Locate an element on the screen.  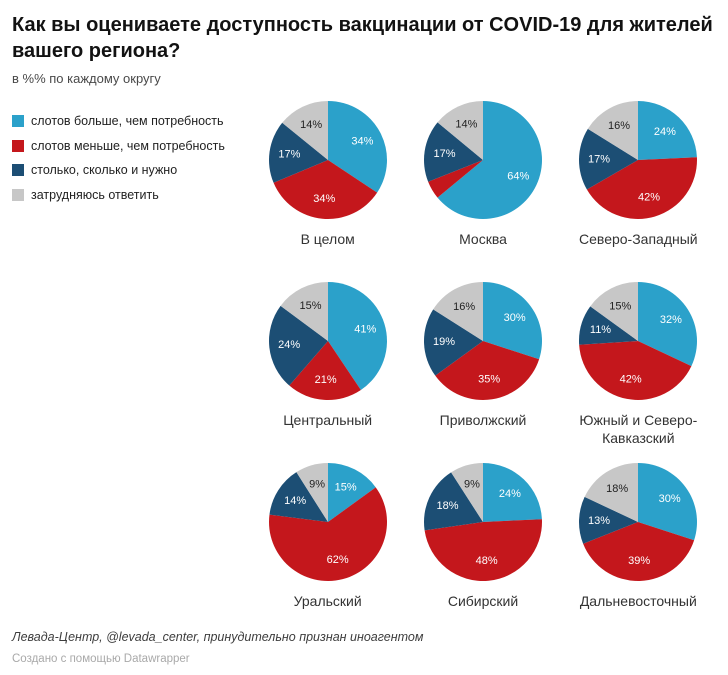
pie-cell: 32% 42% 11% 15% Южный и Северо-Кавказский is located at coordinates (638, 371).